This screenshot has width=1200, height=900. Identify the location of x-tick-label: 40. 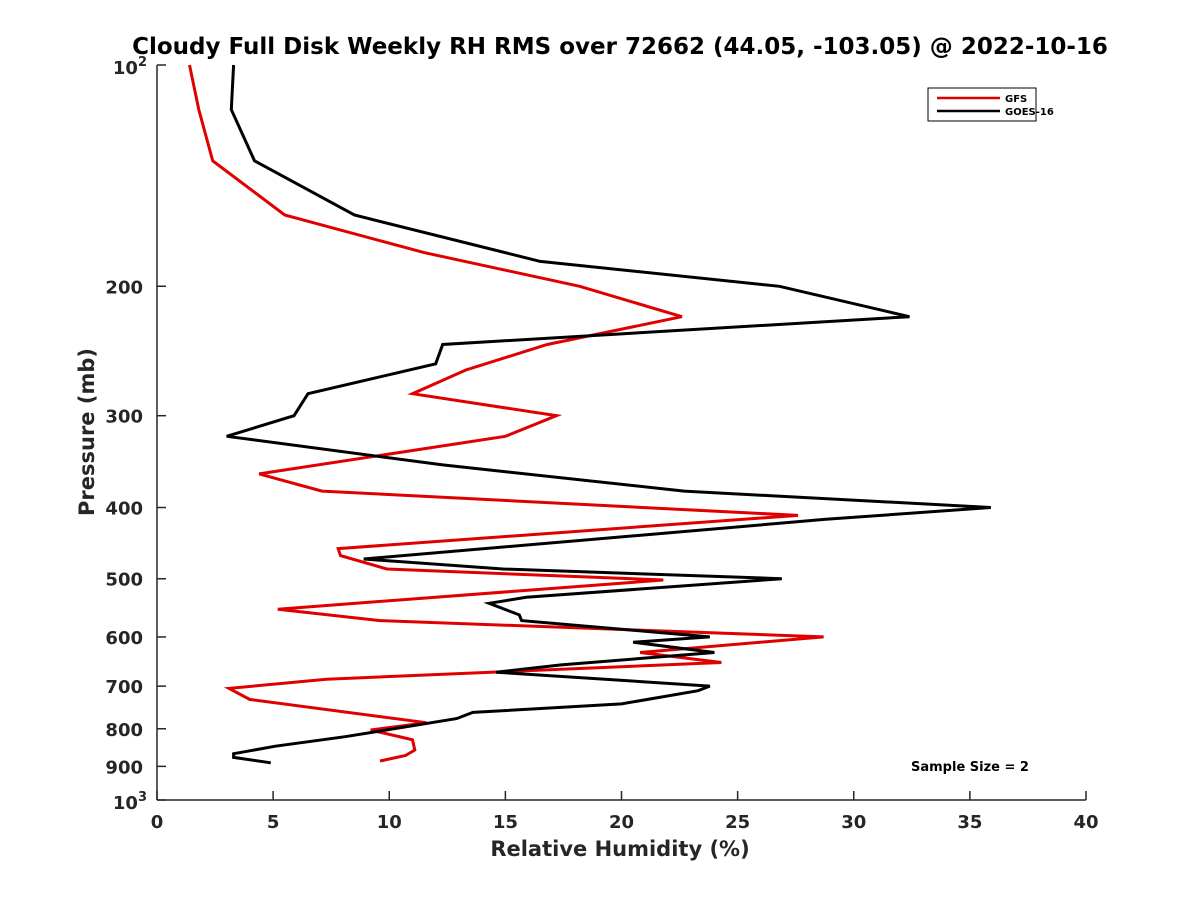
(1085, 822).